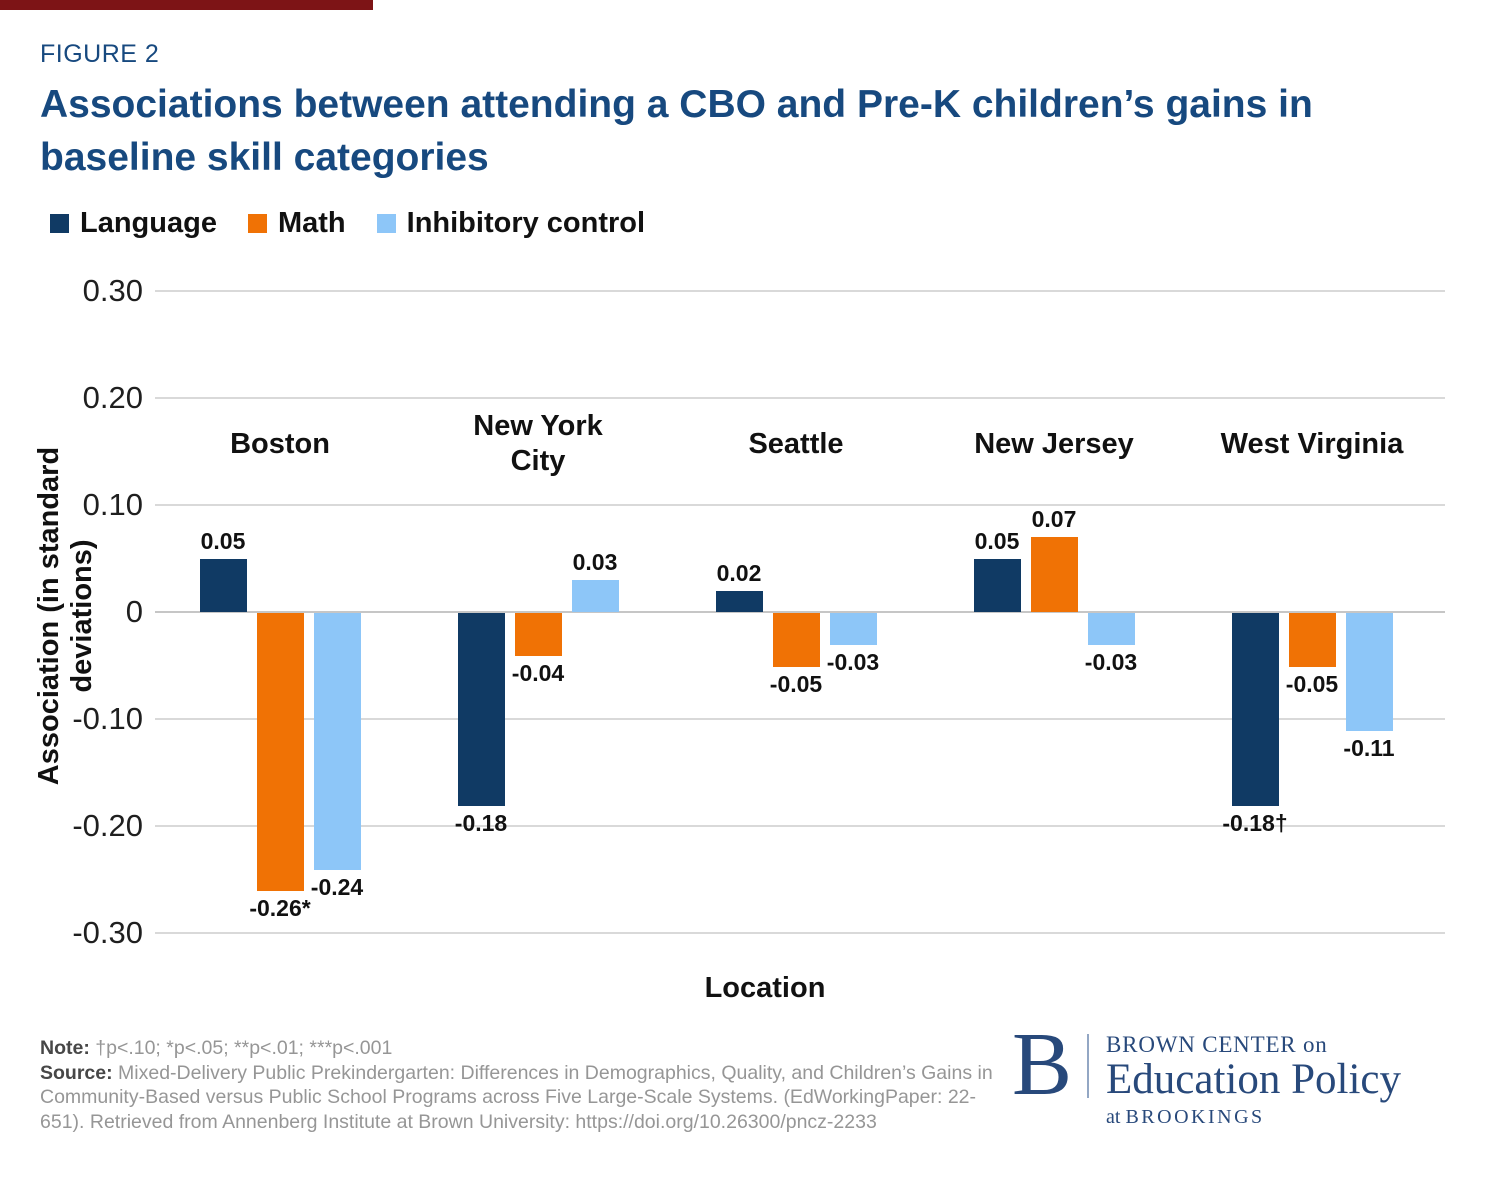  Describe the element at coordinates (1054, 443) in the screenshot. I see `category-label: New Jersey` at that location.